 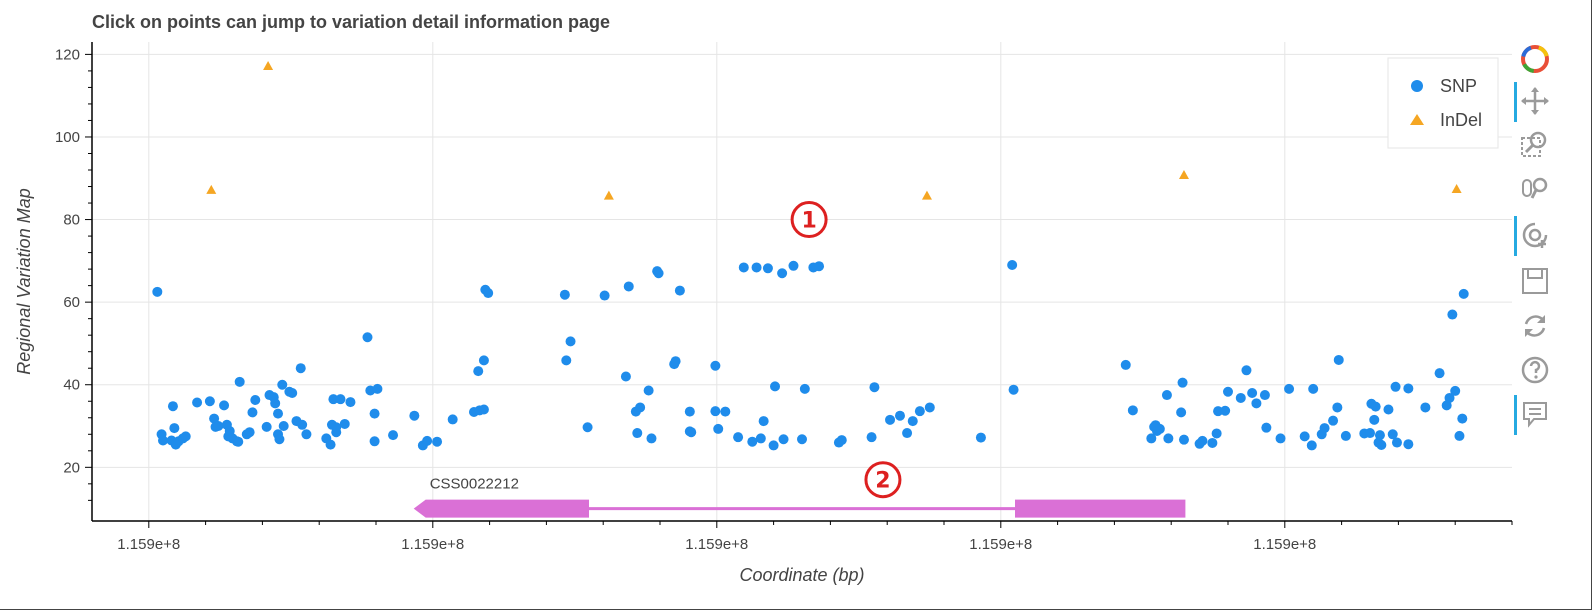 I want to click on legend-label-indel: InDel, so click(x=1461, y=120).